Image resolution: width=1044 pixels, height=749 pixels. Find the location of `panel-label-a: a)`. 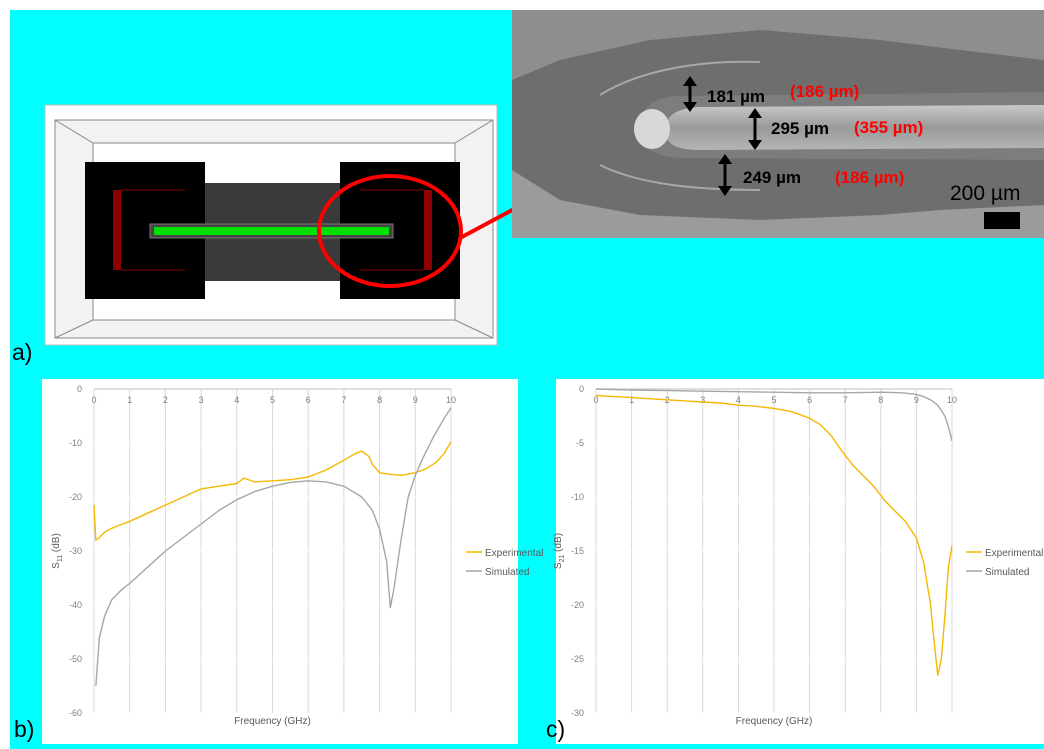

panel-label-a: a) is located at coordinates (22, 352).